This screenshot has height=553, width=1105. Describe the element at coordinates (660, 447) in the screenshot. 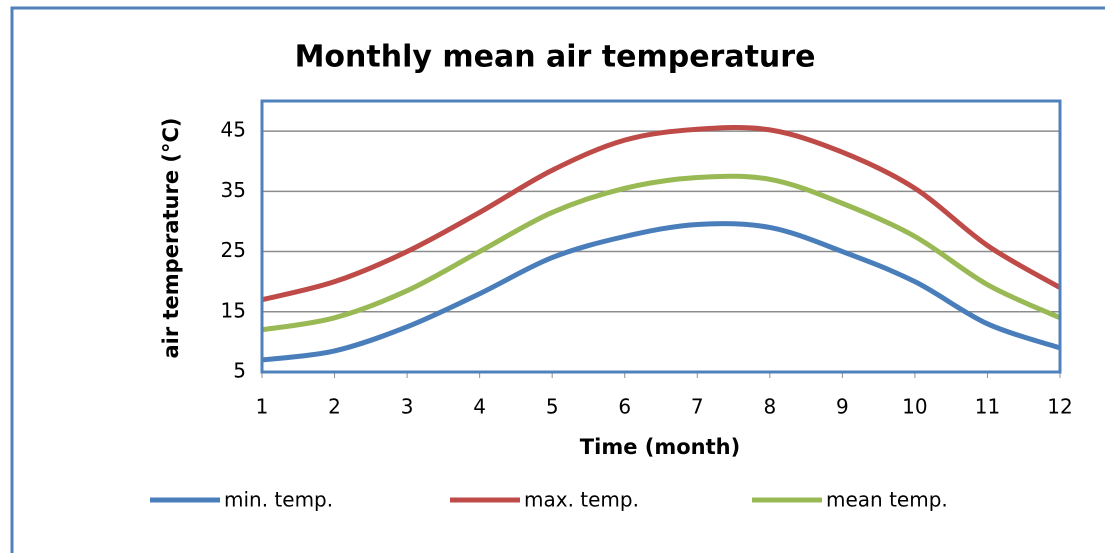

I see `x-axis-title: Time (month)` at that location.